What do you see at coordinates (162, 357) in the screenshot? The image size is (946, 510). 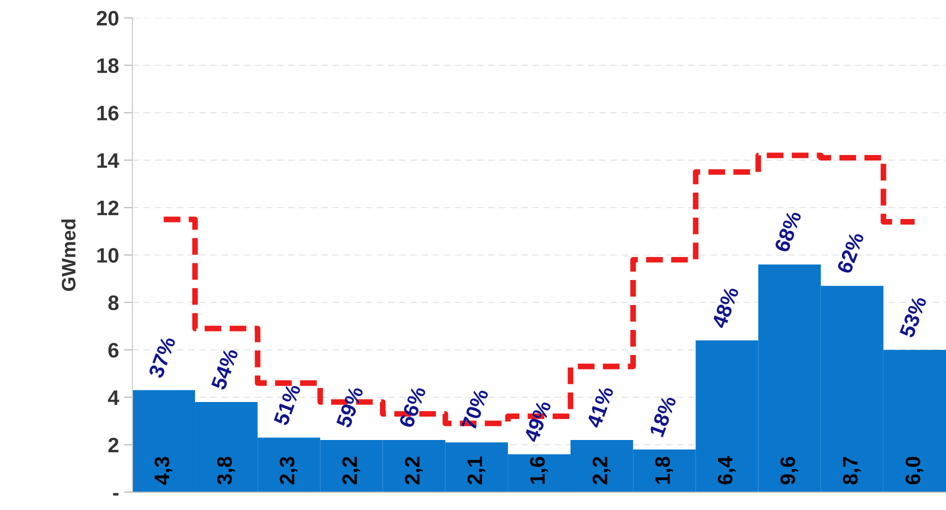 I see `annotation: 37%` at bounding box center [162, 357].